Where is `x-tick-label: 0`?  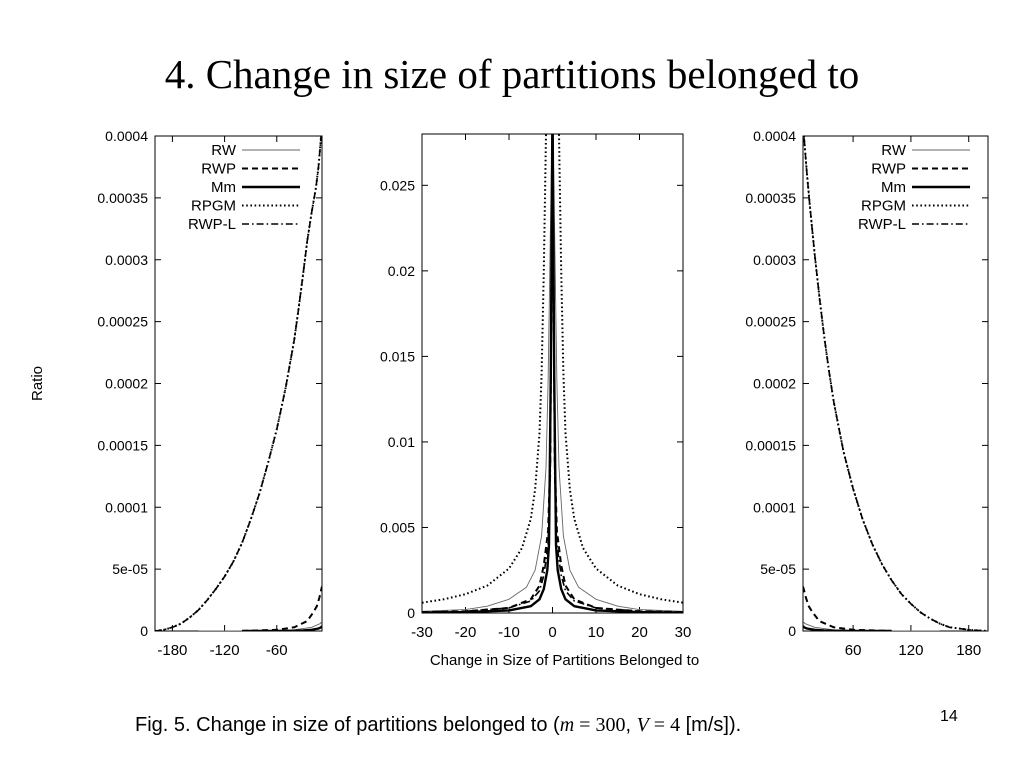 x-tick-label: 0 is located at coordinates (552, 632).